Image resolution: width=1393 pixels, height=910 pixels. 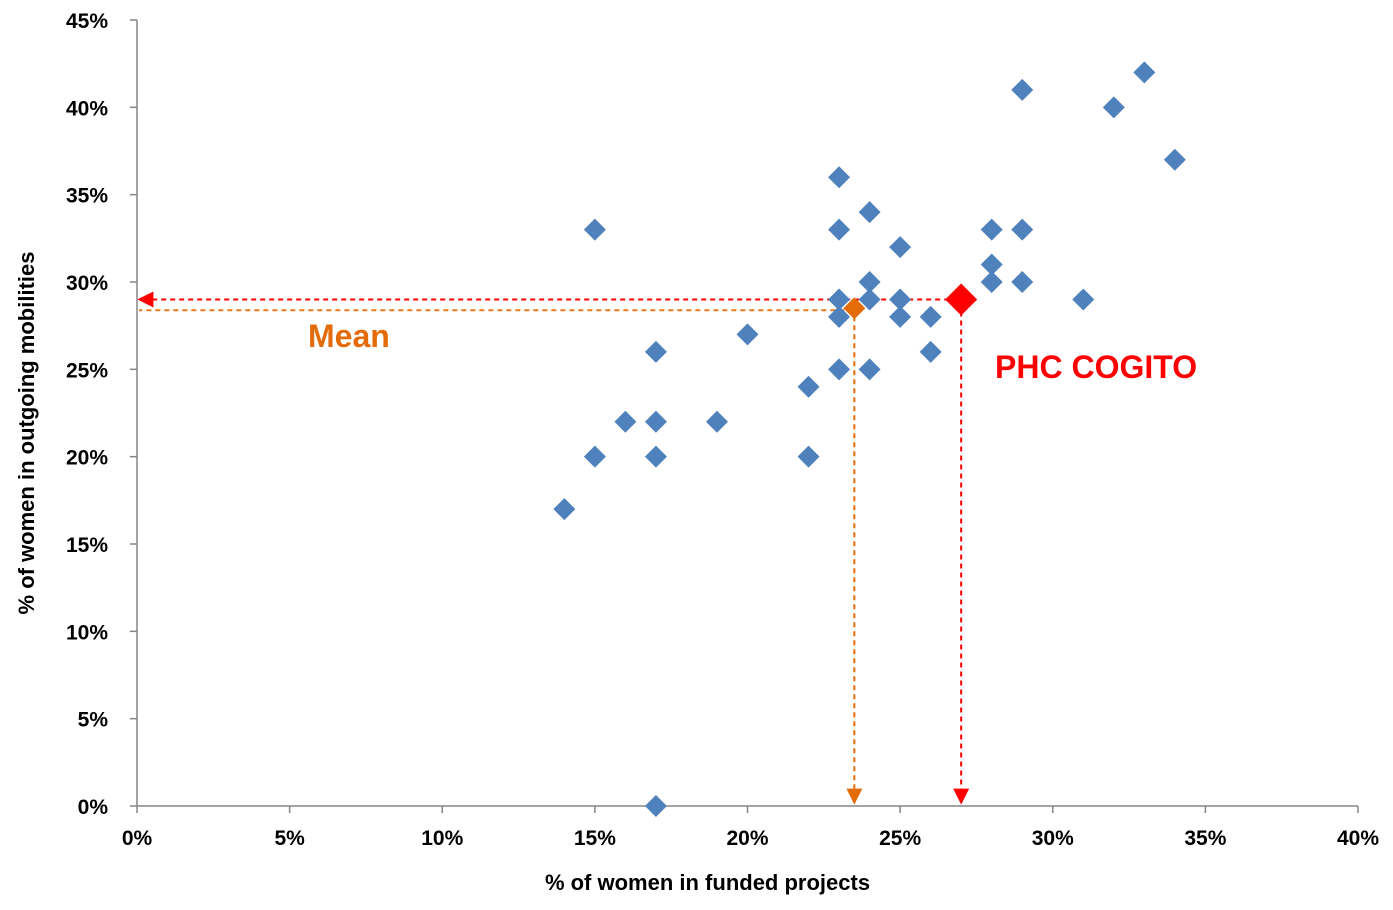 What do you see at coordinates (442, 838) in the screenshot?
I see `x-tick-label: 10%` at bounding box center [442, 838].